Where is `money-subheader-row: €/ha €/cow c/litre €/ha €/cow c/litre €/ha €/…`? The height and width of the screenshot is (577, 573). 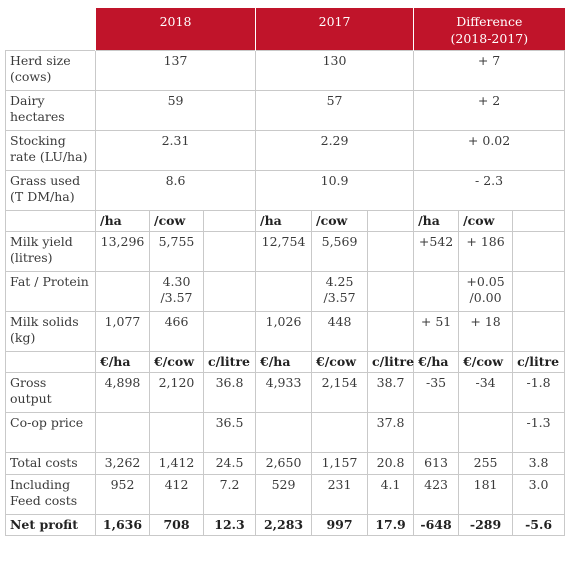
money-subheader-row: €/ha €/cow c/litre €/ha €/cow c/litre €/ha €/… is located at coordinates (285, 361).